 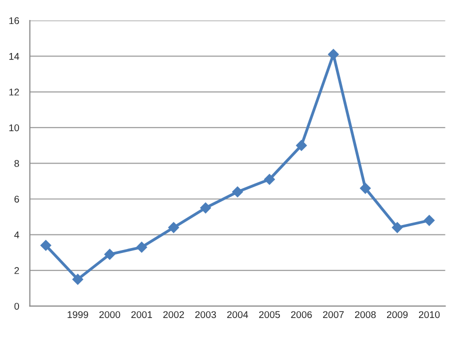 I want to click on x-tick-label: 2002, so click(x=173, y=314).